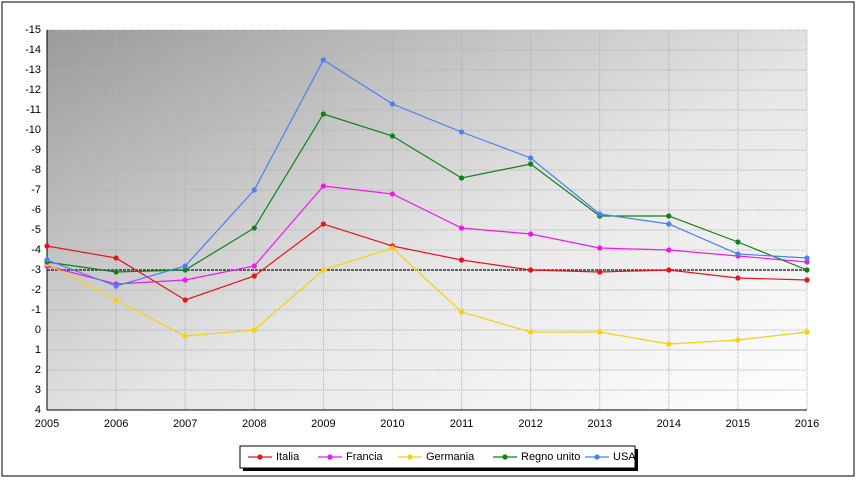  I want to click on y-tick-label: 3, so click(38, 390).